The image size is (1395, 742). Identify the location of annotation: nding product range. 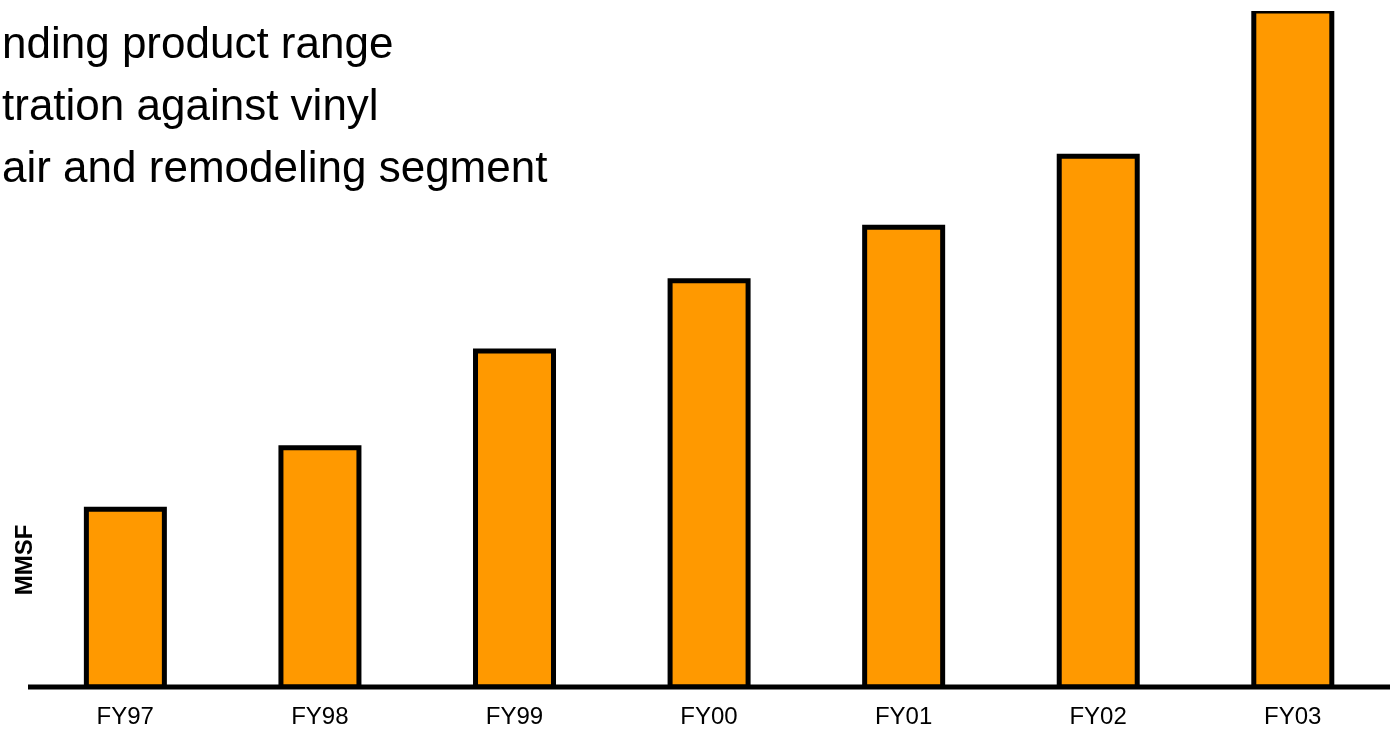
(198, 43).